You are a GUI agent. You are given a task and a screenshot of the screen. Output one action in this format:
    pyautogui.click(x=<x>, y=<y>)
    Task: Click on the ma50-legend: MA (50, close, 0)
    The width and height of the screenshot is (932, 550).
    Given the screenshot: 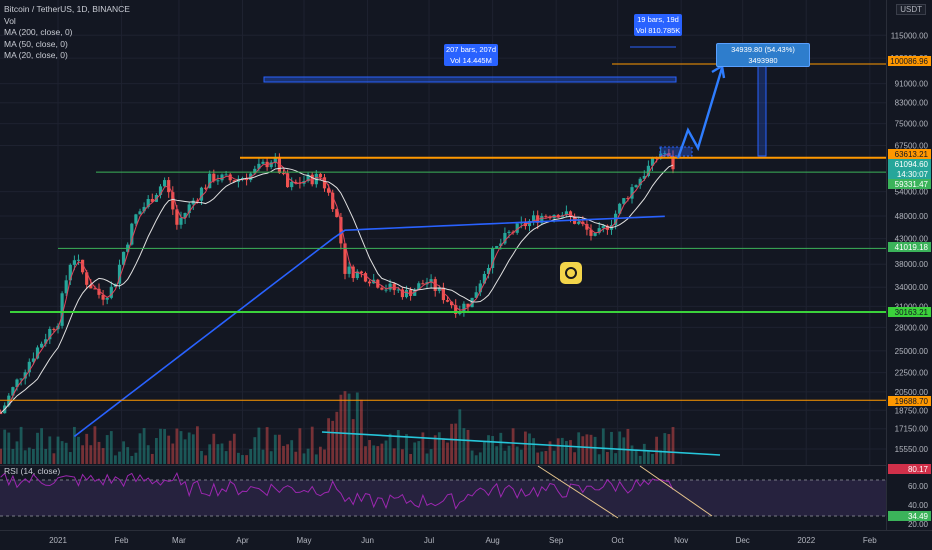 What is the action you would take?
    pyautogui.click(x=36, y=43)
    